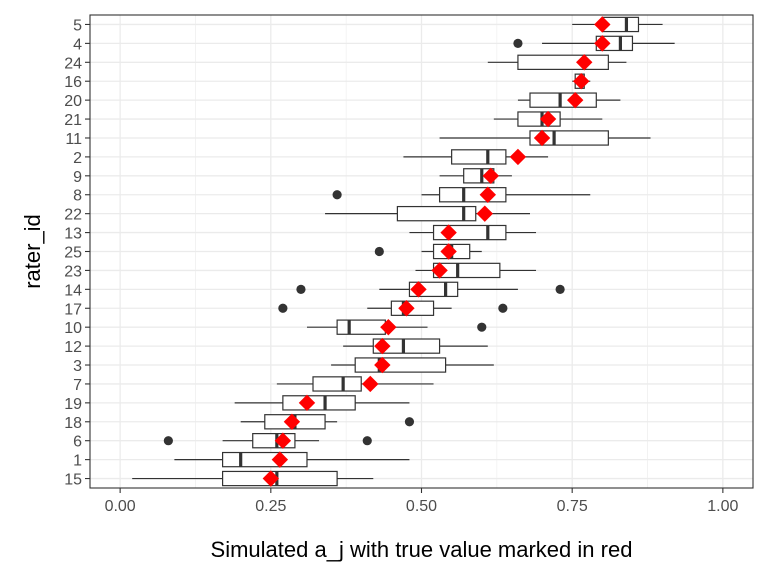  I want to click on y-tick-label: 17, so click(73, 309).